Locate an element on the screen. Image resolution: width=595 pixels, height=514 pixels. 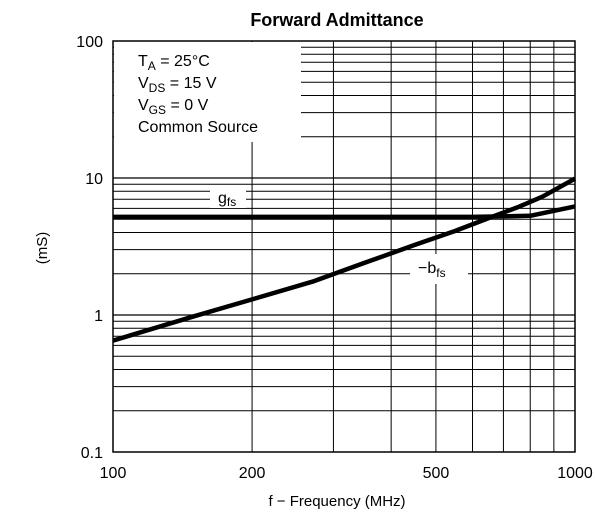
x-tick-label: 200 is located at coordinates (252, 473).